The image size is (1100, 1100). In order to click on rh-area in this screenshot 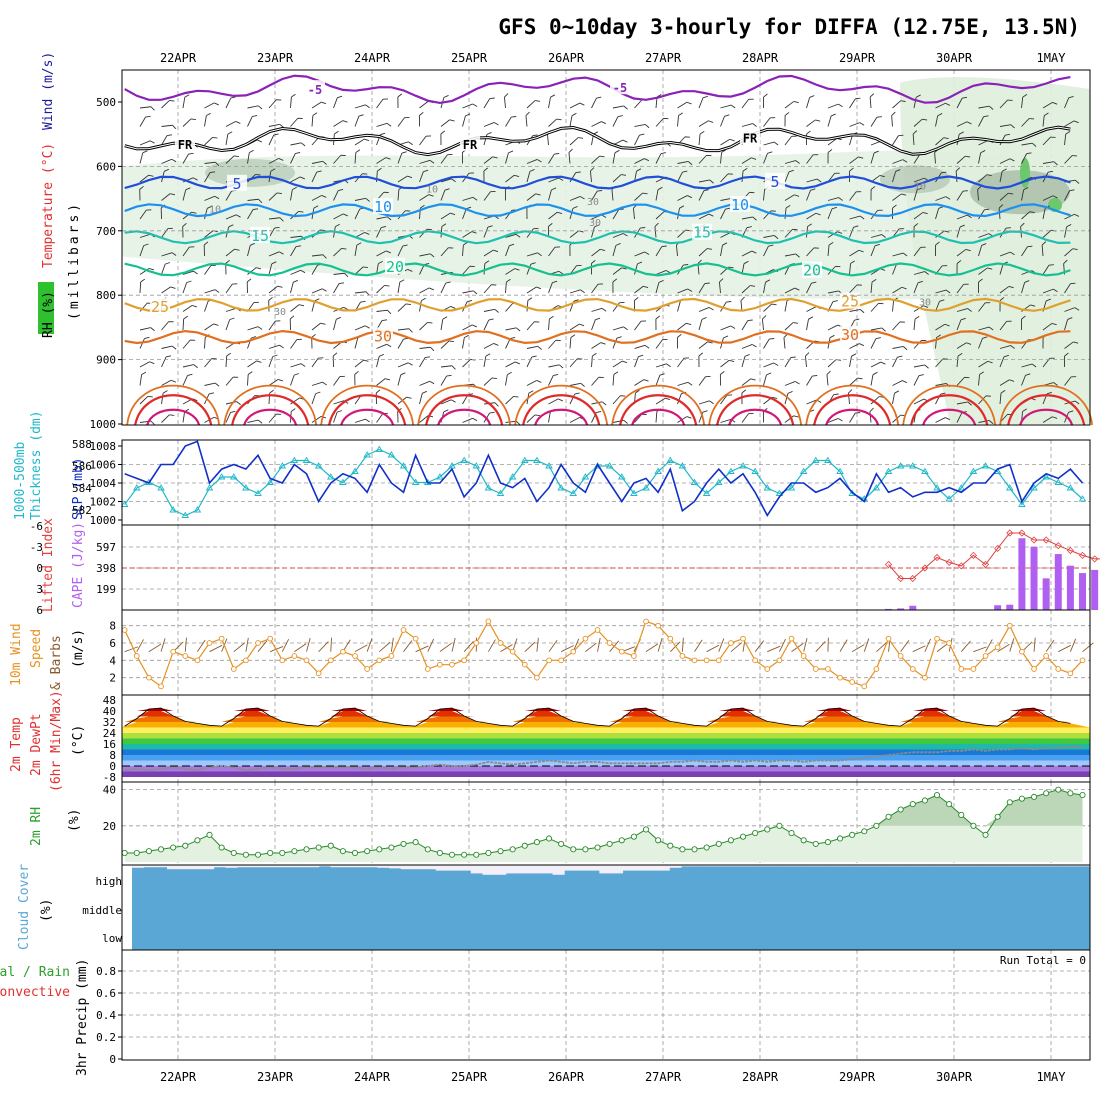, I will do `click(603, 825)`.